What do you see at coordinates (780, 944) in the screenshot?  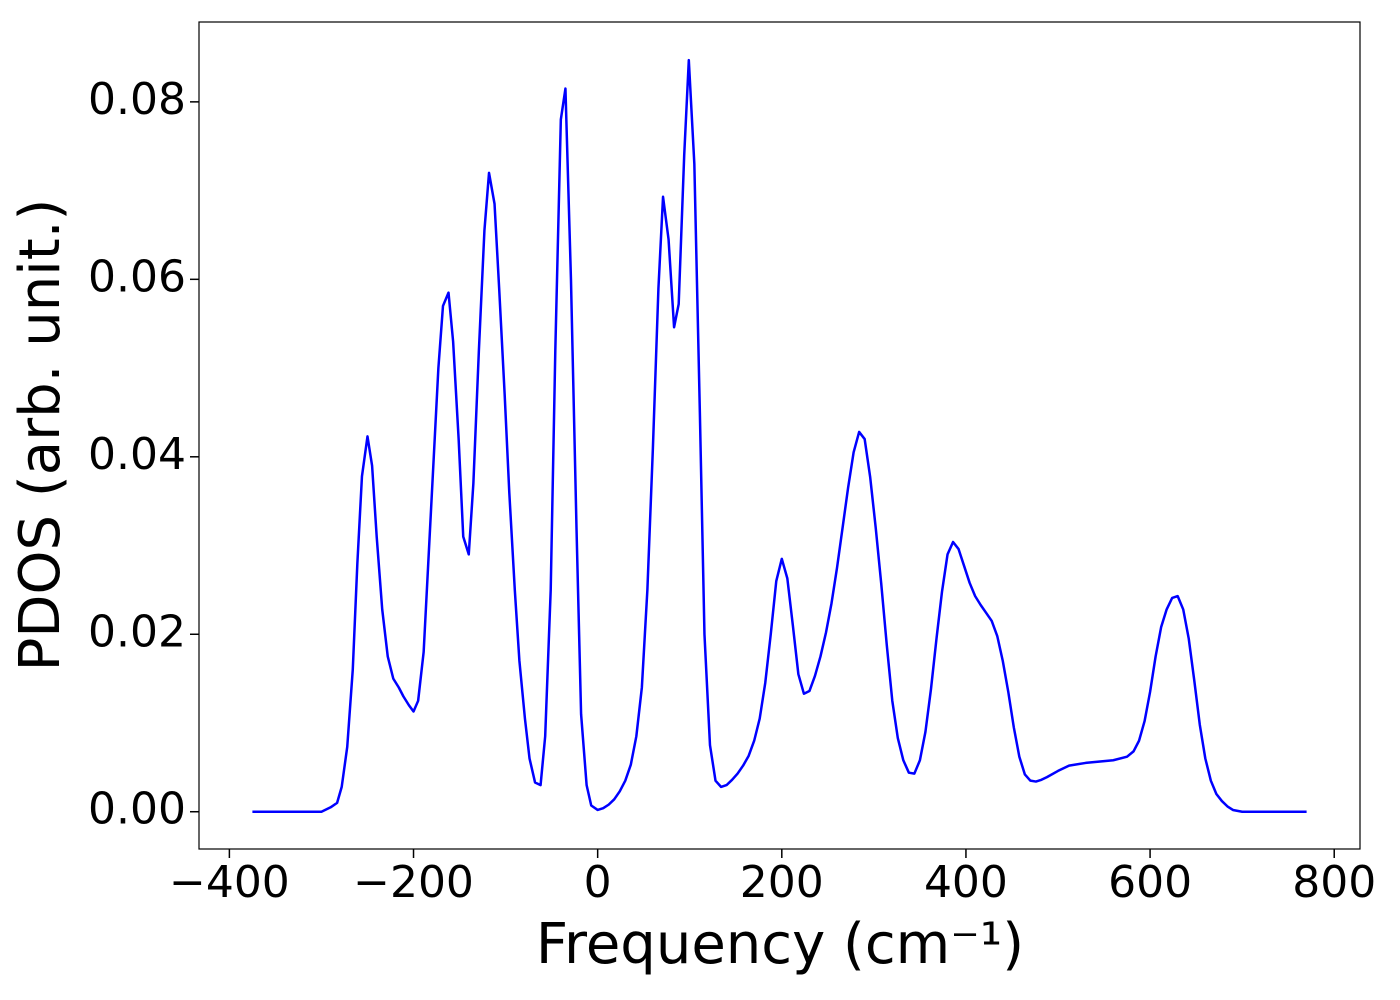 I see `x-axis-label: Frequency (cm⁻¹)` at bounding box center [780, 944].